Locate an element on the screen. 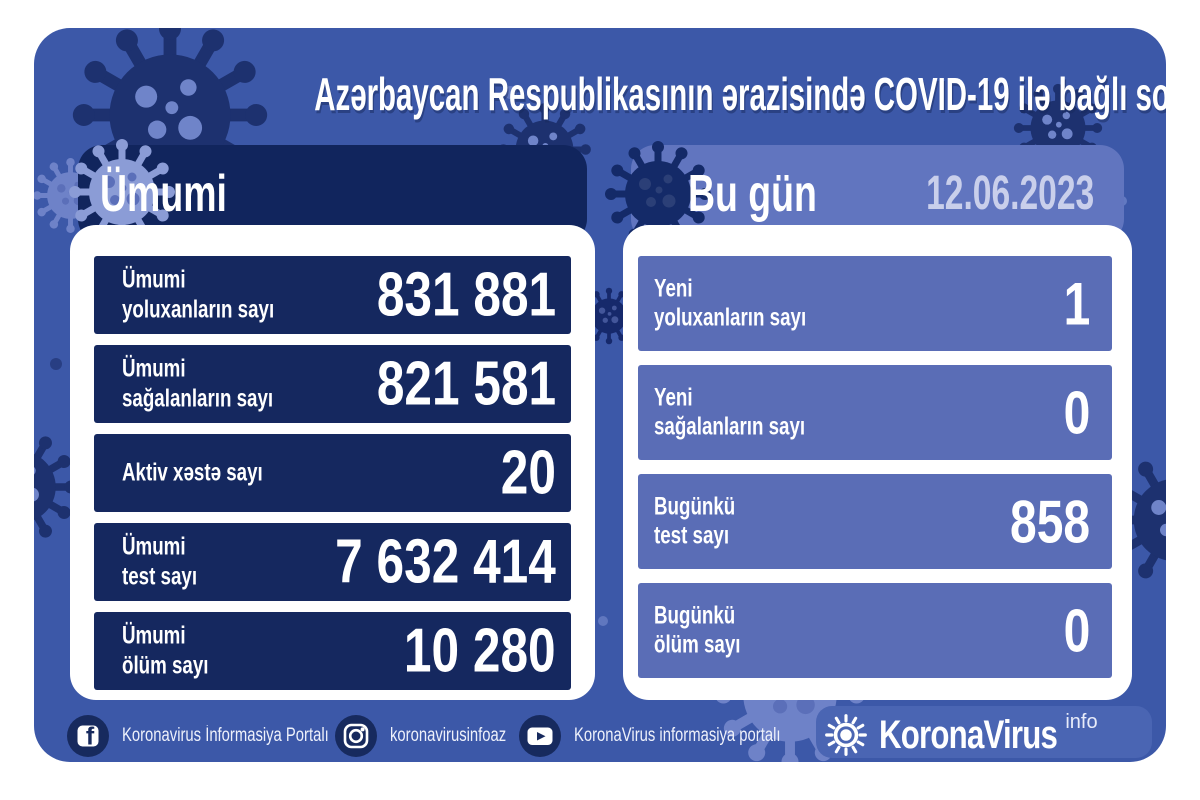  stat-label: Ümumi ölüm sayı is located at coordinates (165, 651).